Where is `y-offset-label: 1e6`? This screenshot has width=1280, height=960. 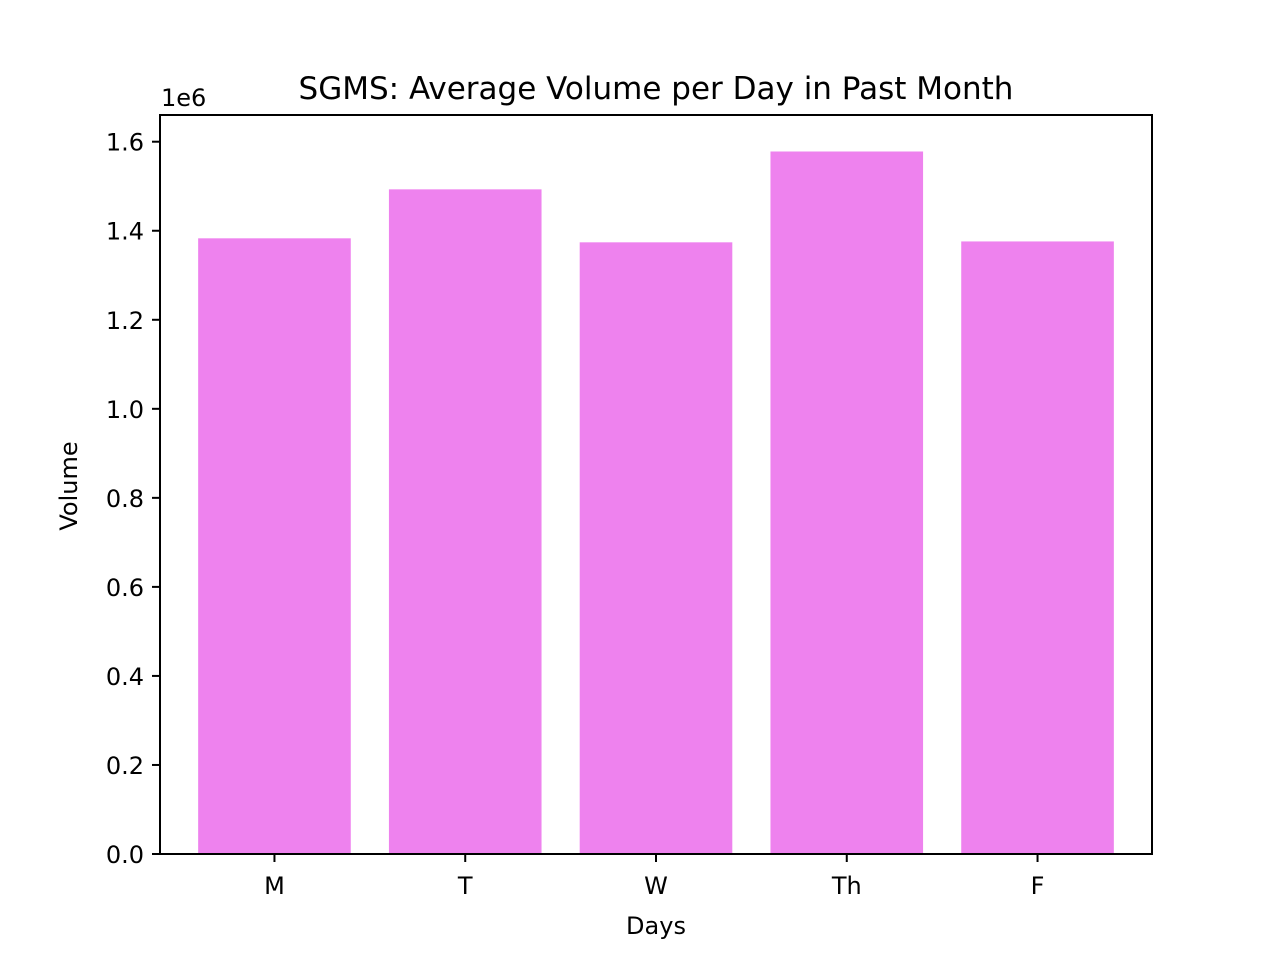 y-offset-label: 1e6 is located at coordinates (183, 98).